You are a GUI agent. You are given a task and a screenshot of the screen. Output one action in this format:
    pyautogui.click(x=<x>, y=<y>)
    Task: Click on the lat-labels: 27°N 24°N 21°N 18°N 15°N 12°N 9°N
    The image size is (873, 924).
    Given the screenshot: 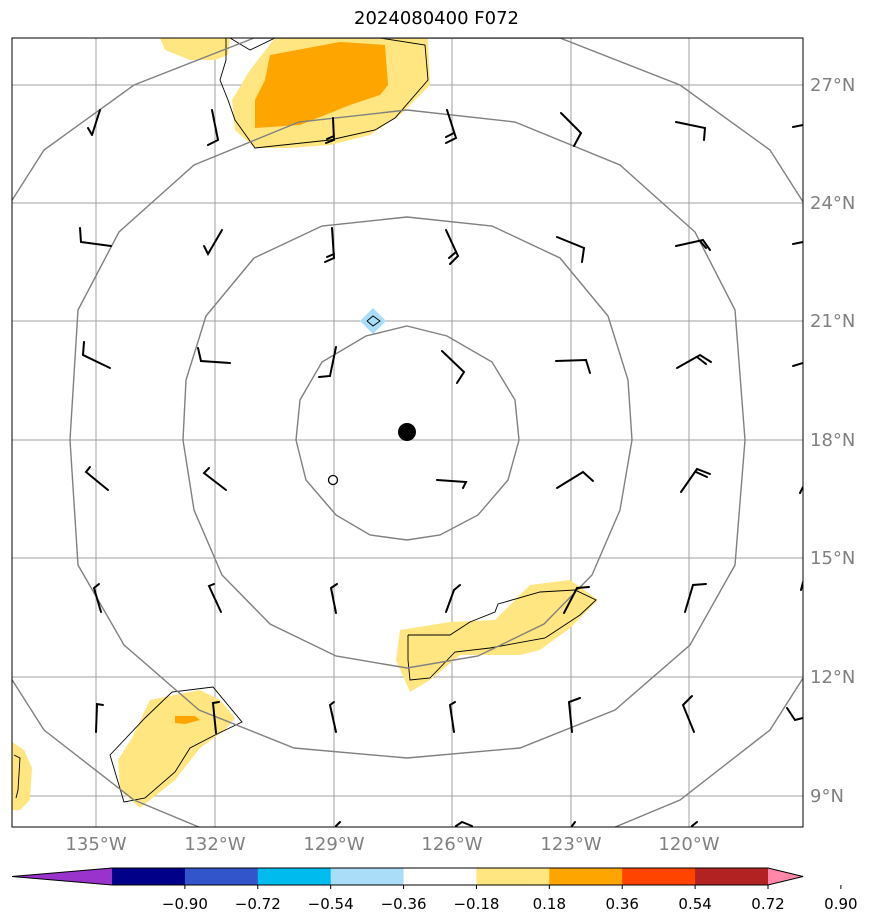 What is the action you would take?
    pyautogui.click(x=832, y=441)
    